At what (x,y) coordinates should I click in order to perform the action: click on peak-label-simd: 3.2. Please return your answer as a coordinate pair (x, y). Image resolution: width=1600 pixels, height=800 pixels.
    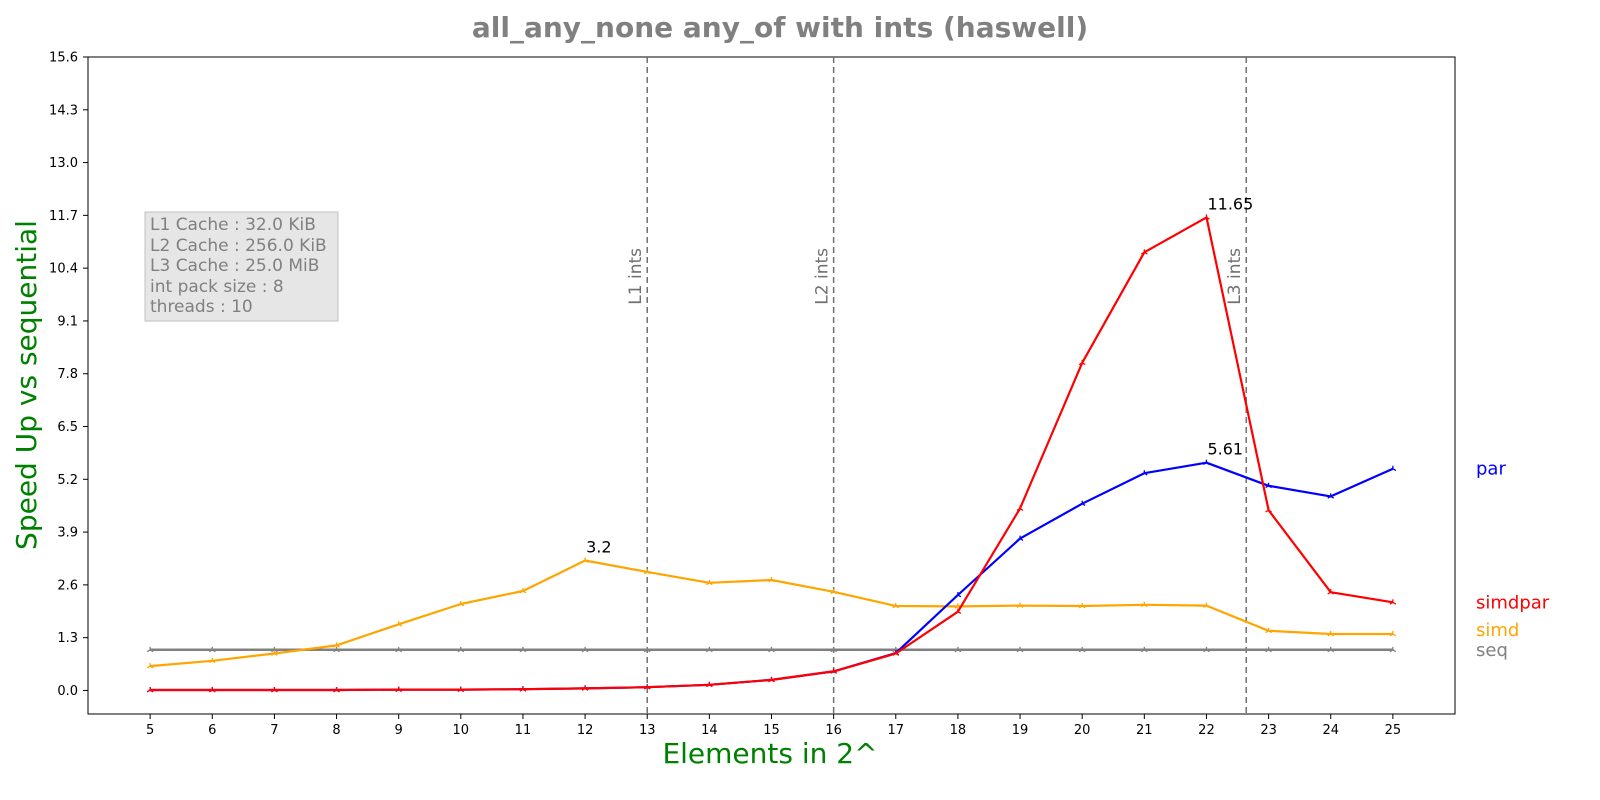
    Looking at the image, I should click on (598, 547).